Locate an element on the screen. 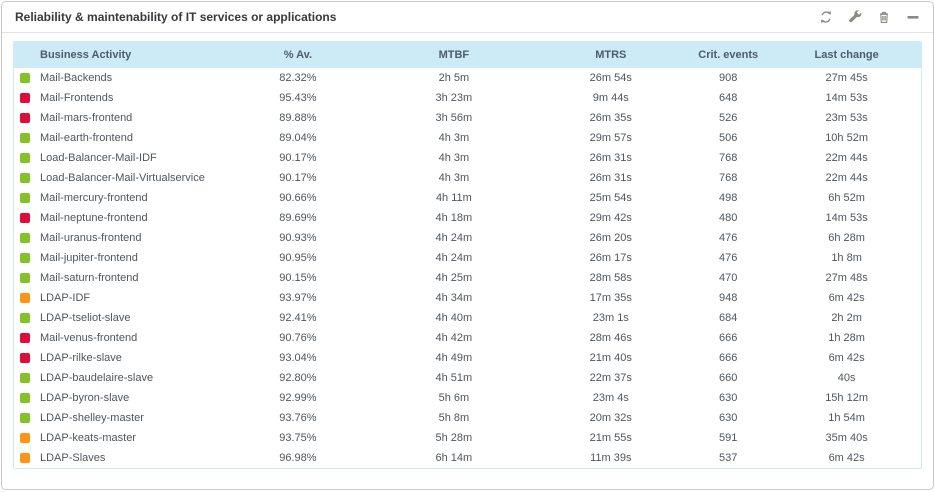 The width and height of the screenshot is (935, 492). business-activity-label: Load-Balancer-Mail-IDF is located at coordinates (98, 158).